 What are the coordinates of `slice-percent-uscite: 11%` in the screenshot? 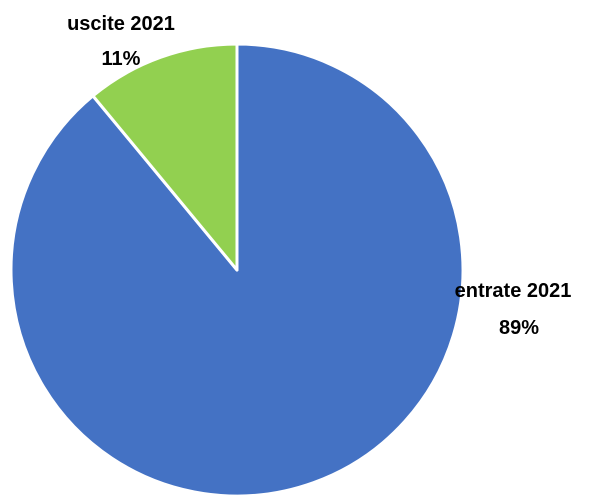 It's located at (121, 59).